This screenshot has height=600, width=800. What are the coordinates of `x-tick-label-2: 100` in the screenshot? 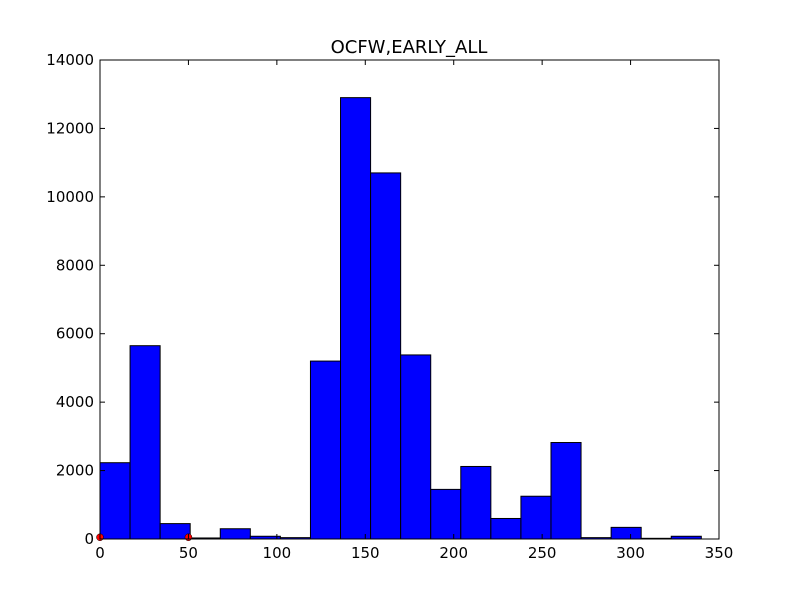 It's located at (277, 553).